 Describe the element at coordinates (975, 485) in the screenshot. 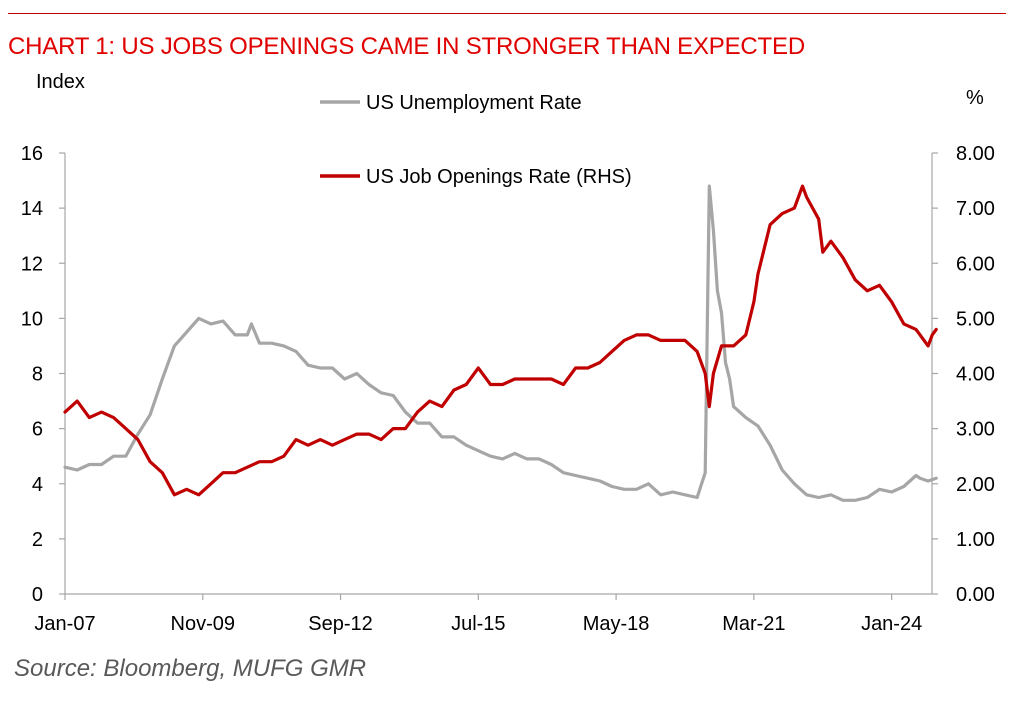

I see `y-tick-label-right: 2.00` at that location.